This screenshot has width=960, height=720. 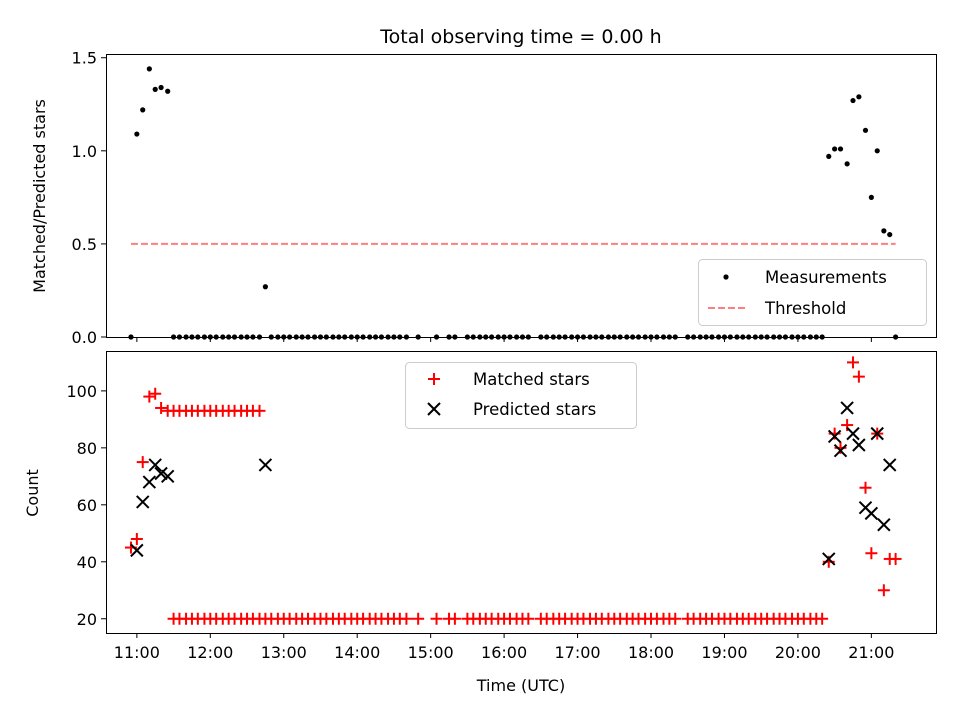 I want to click on top-legend: Measurements Threshold, so click(x=812, y=292).